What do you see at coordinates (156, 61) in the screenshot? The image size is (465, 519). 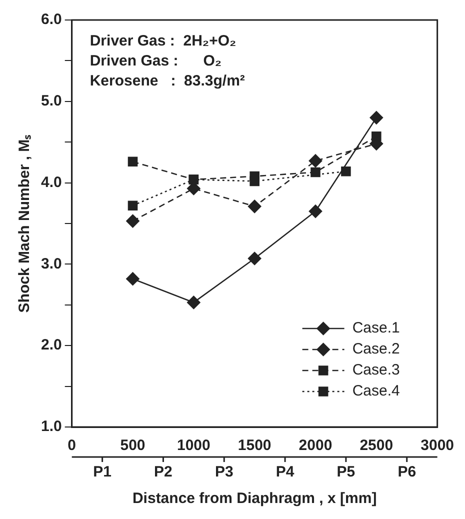 I see `annotation: Driven Gas : O₂` at bounding box center [156, 61].